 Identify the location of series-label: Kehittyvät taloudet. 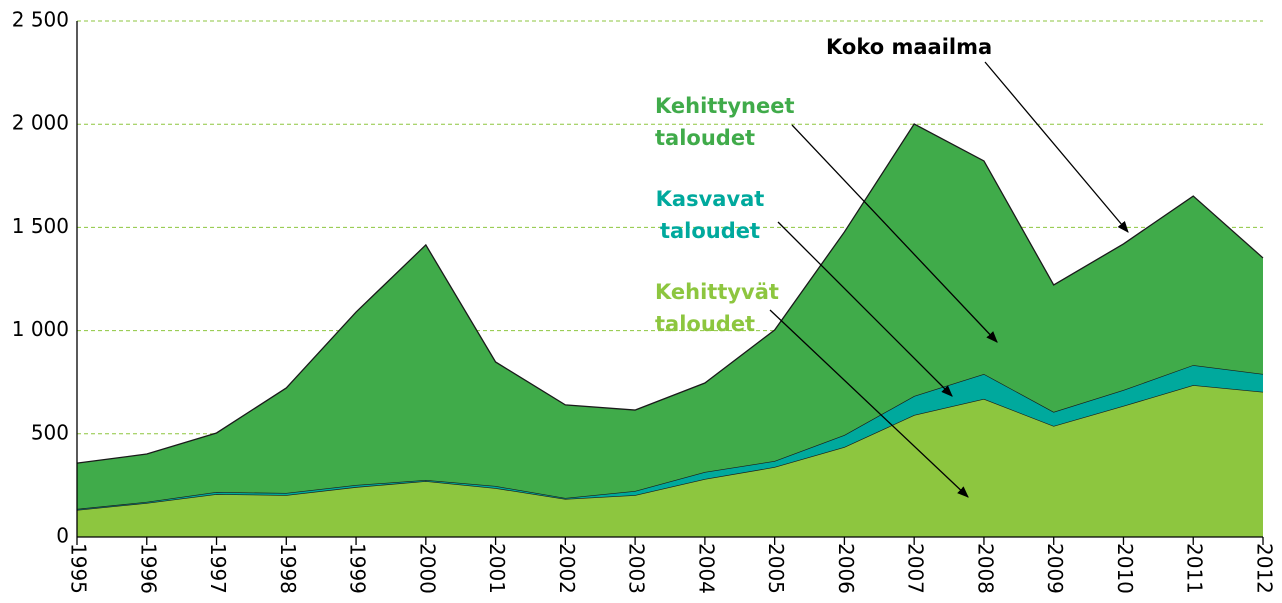
(717, 308).